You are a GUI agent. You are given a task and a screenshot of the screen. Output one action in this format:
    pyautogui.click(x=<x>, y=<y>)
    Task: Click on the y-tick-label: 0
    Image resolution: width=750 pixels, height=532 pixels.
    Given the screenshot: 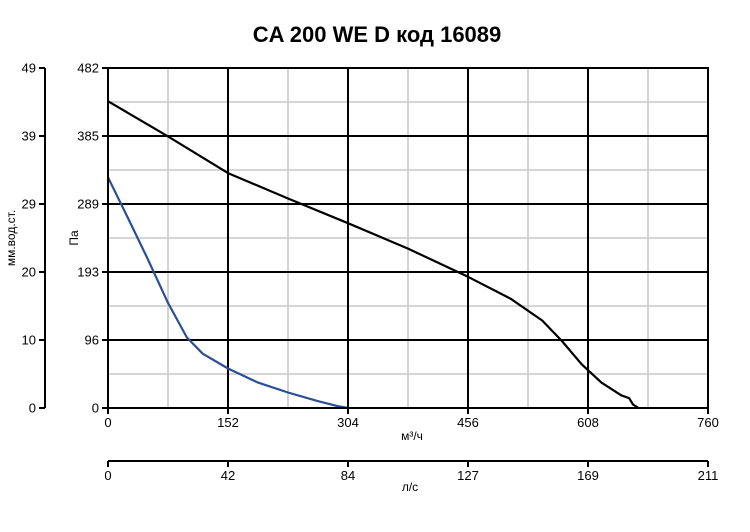 What is the action you would take?
    pyautogui.click(x=95, y=408)
    